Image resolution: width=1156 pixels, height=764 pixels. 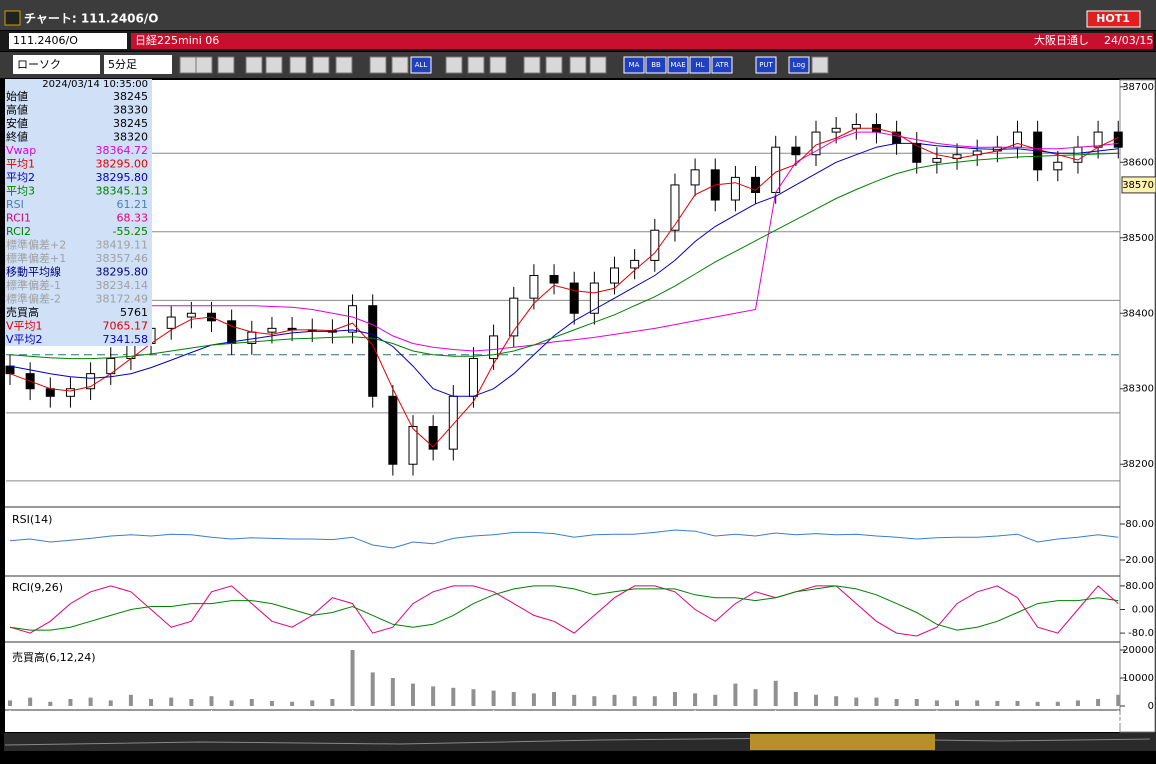 What do you see at coordinates (12, 18) in the screenshot?
I see `app-icon` at bounding box center [12, 18].